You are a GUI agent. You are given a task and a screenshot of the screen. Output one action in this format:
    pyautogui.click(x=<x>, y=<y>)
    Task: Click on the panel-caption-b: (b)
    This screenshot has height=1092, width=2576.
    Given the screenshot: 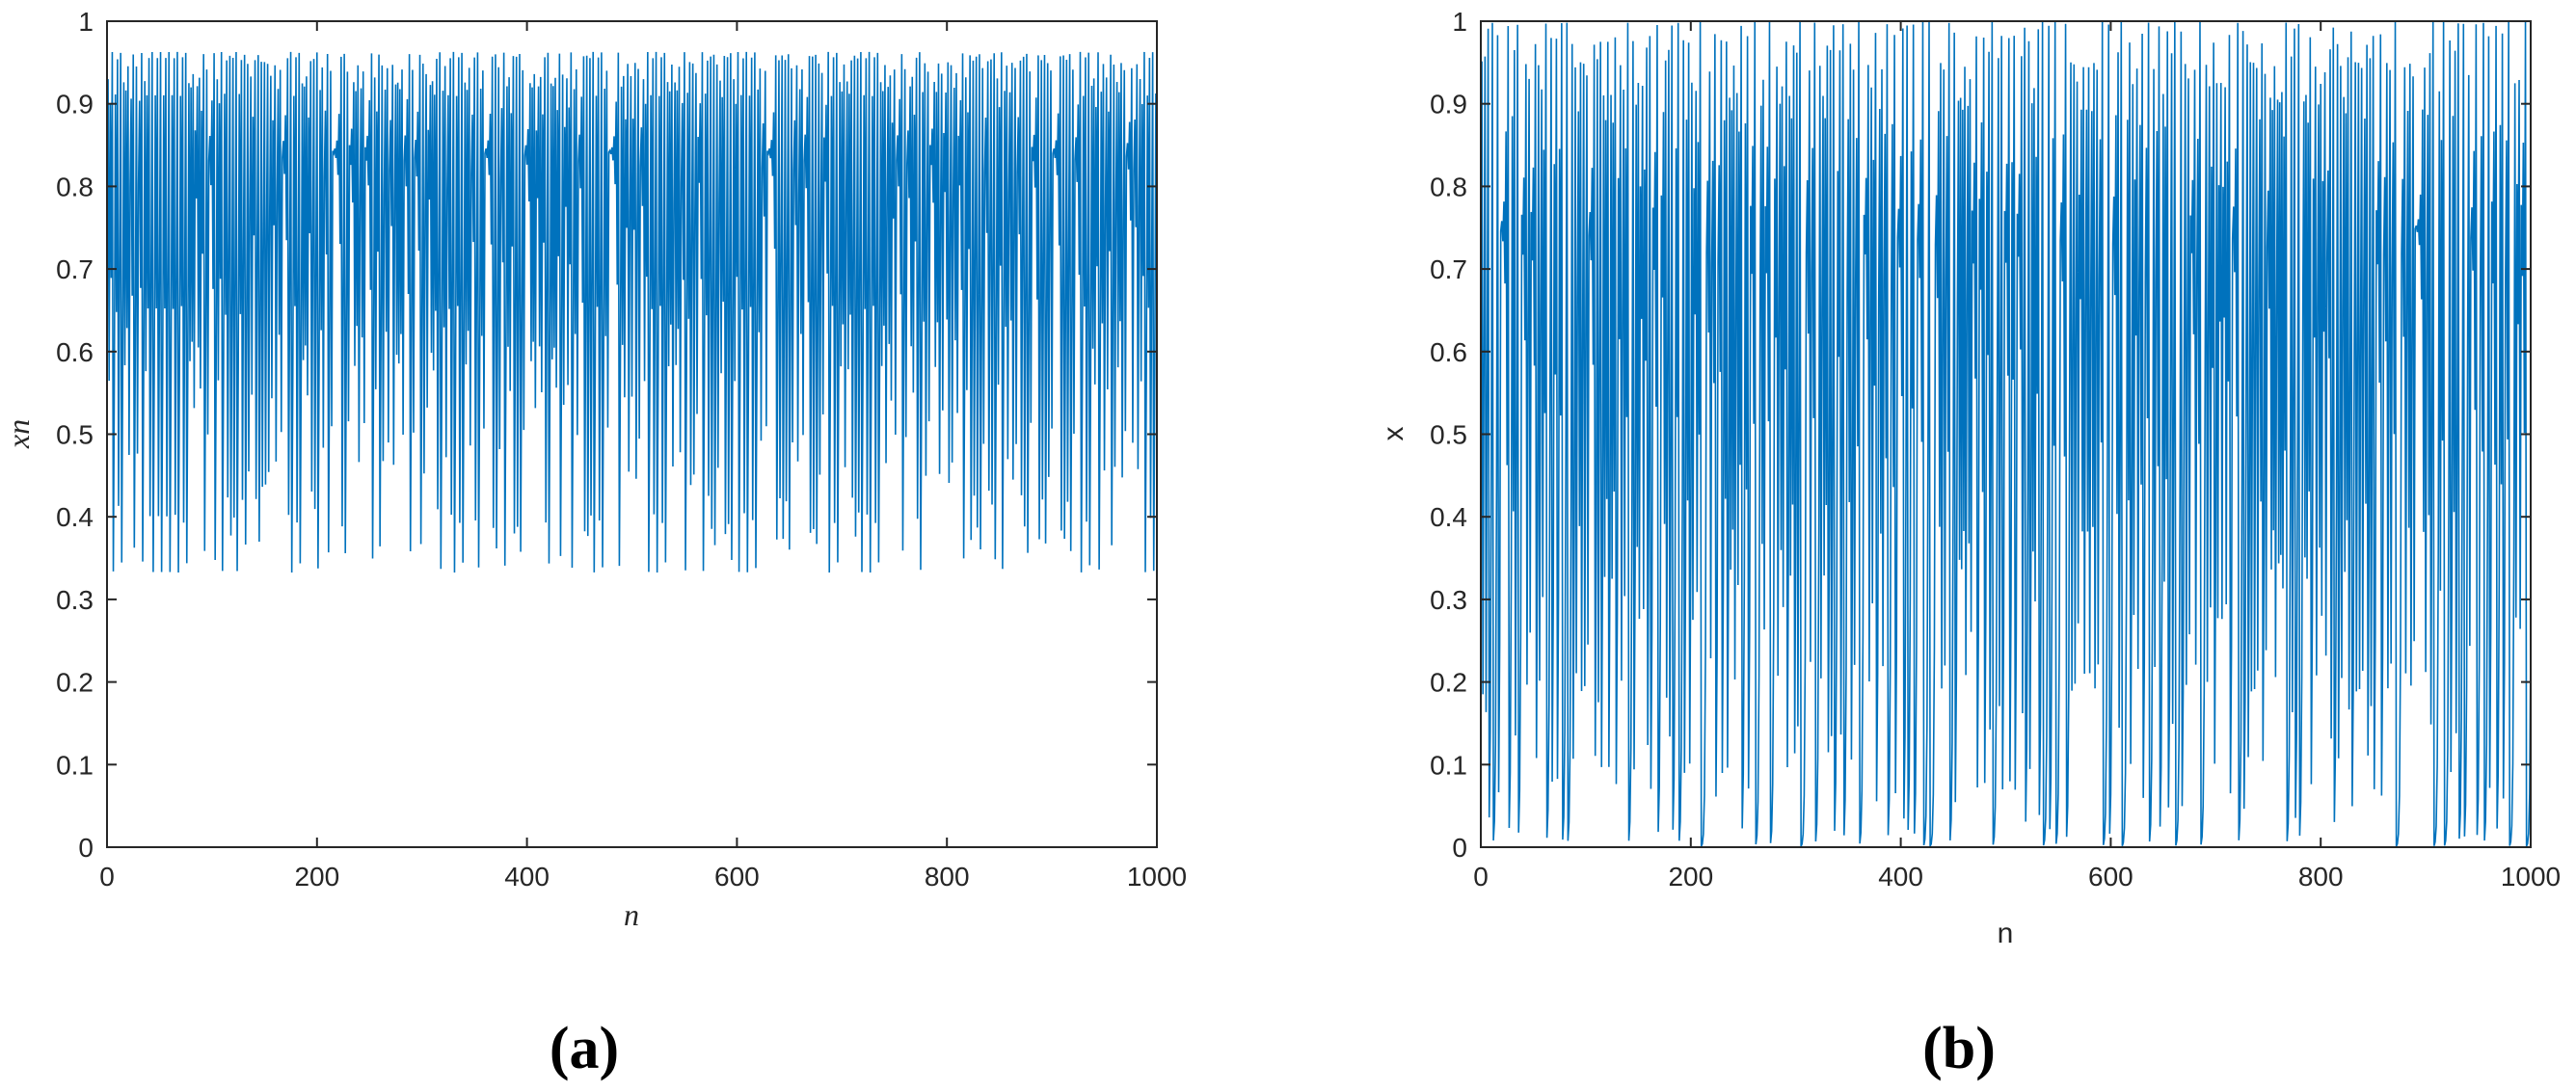 What is the action you would take?
    pyautogui.click(x=1959, y=1048)
    